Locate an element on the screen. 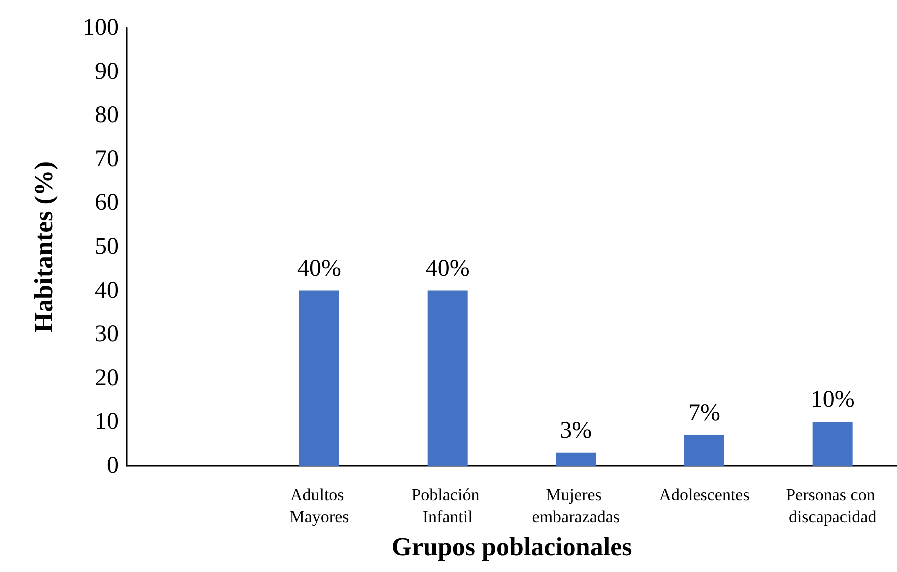 The image size is (897, 572). data-label: 3% is located at coordinates (576, 431).